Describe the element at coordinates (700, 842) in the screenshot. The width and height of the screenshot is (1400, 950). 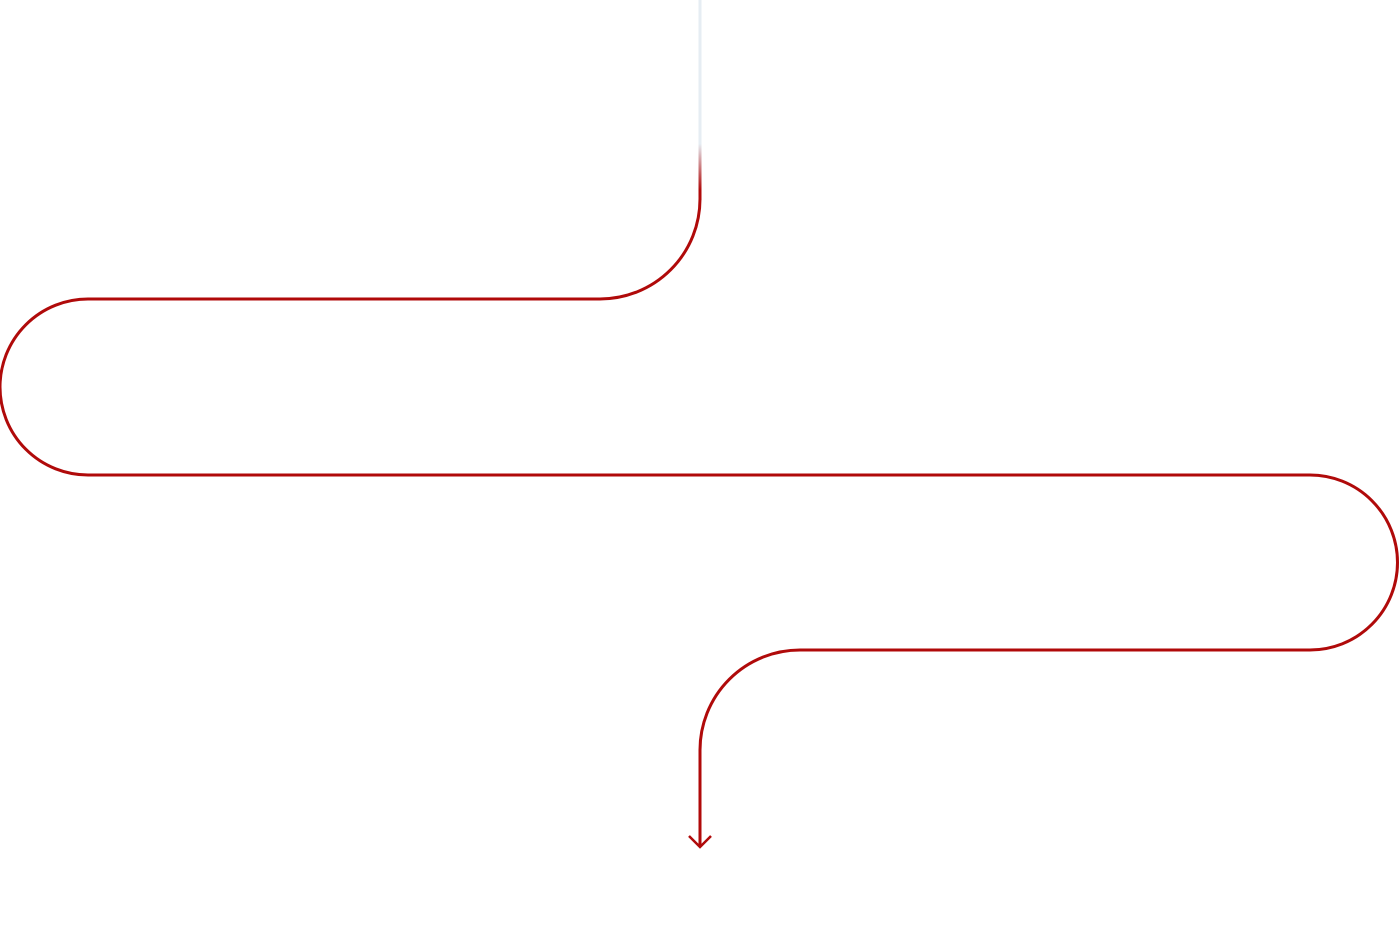
I see `arrow-head` at that location.